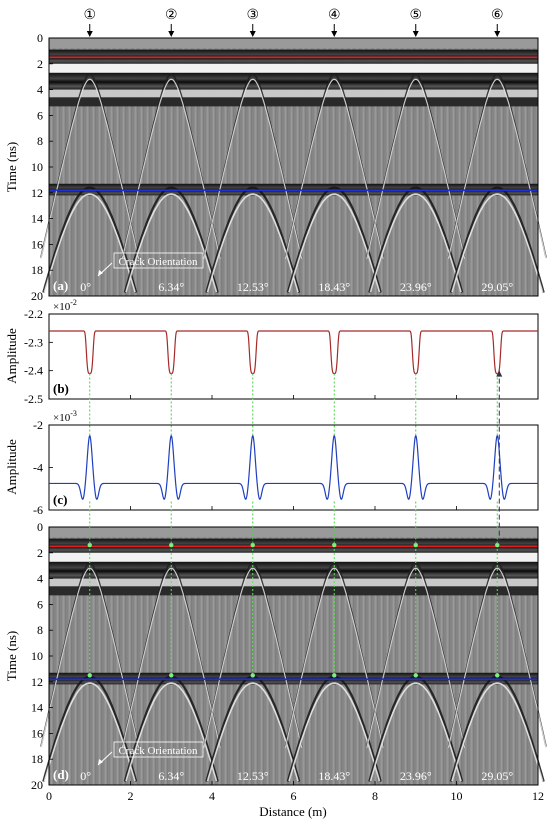  Describe the element at coordinates (37, 785) in the screenshot. I see `panelD-ytick-label-10: 20` at that location.